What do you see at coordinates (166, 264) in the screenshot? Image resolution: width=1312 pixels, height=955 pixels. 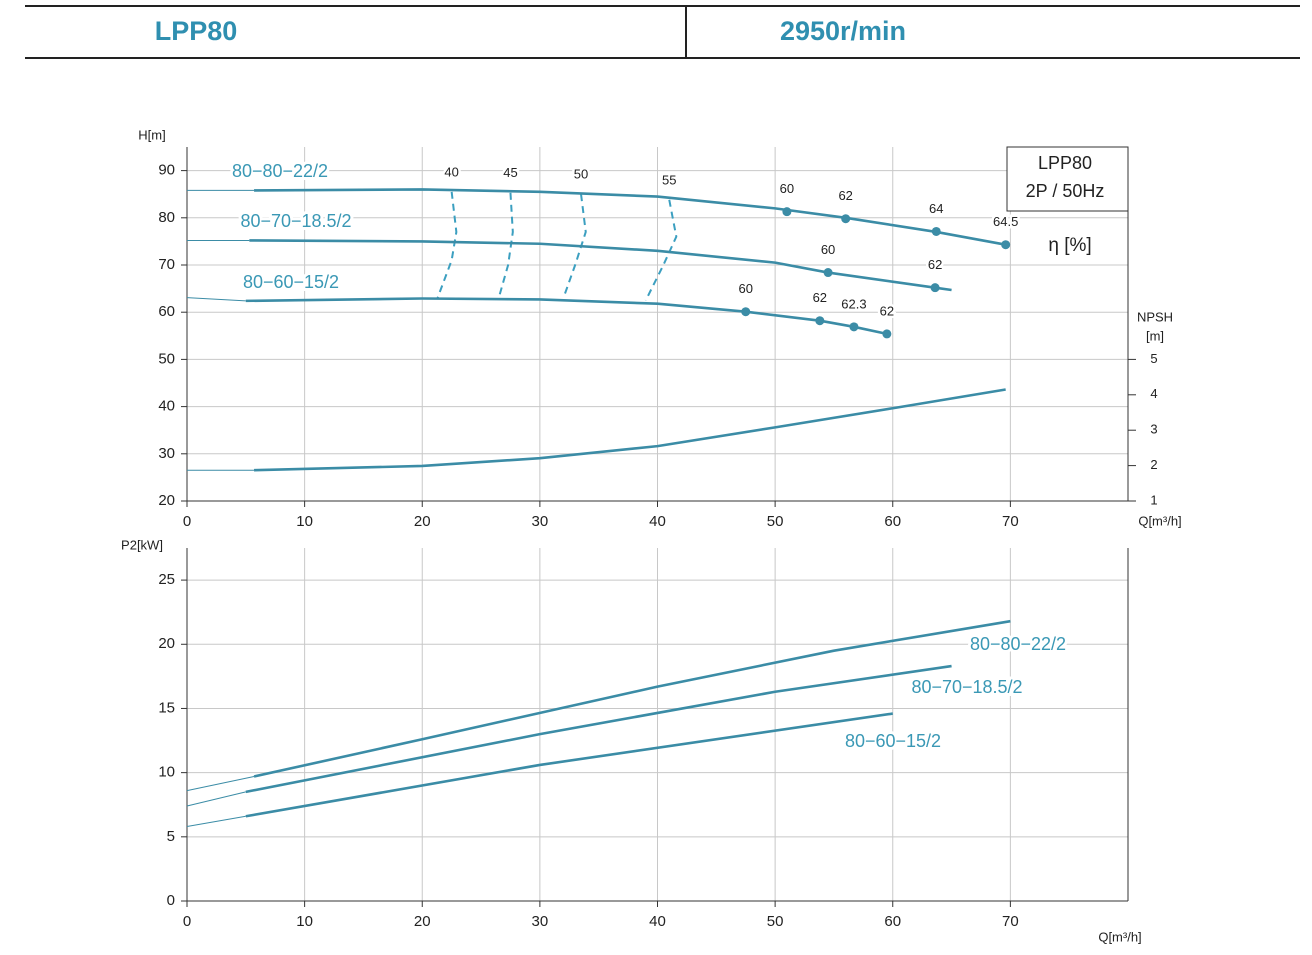 I see `y-tick-label: 70` at bounding box center [166, 264].